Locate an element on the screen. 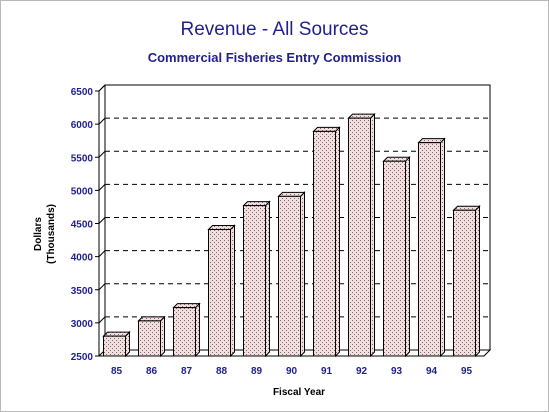  x-tick-label: 91 is located at coordinates (327, 371).